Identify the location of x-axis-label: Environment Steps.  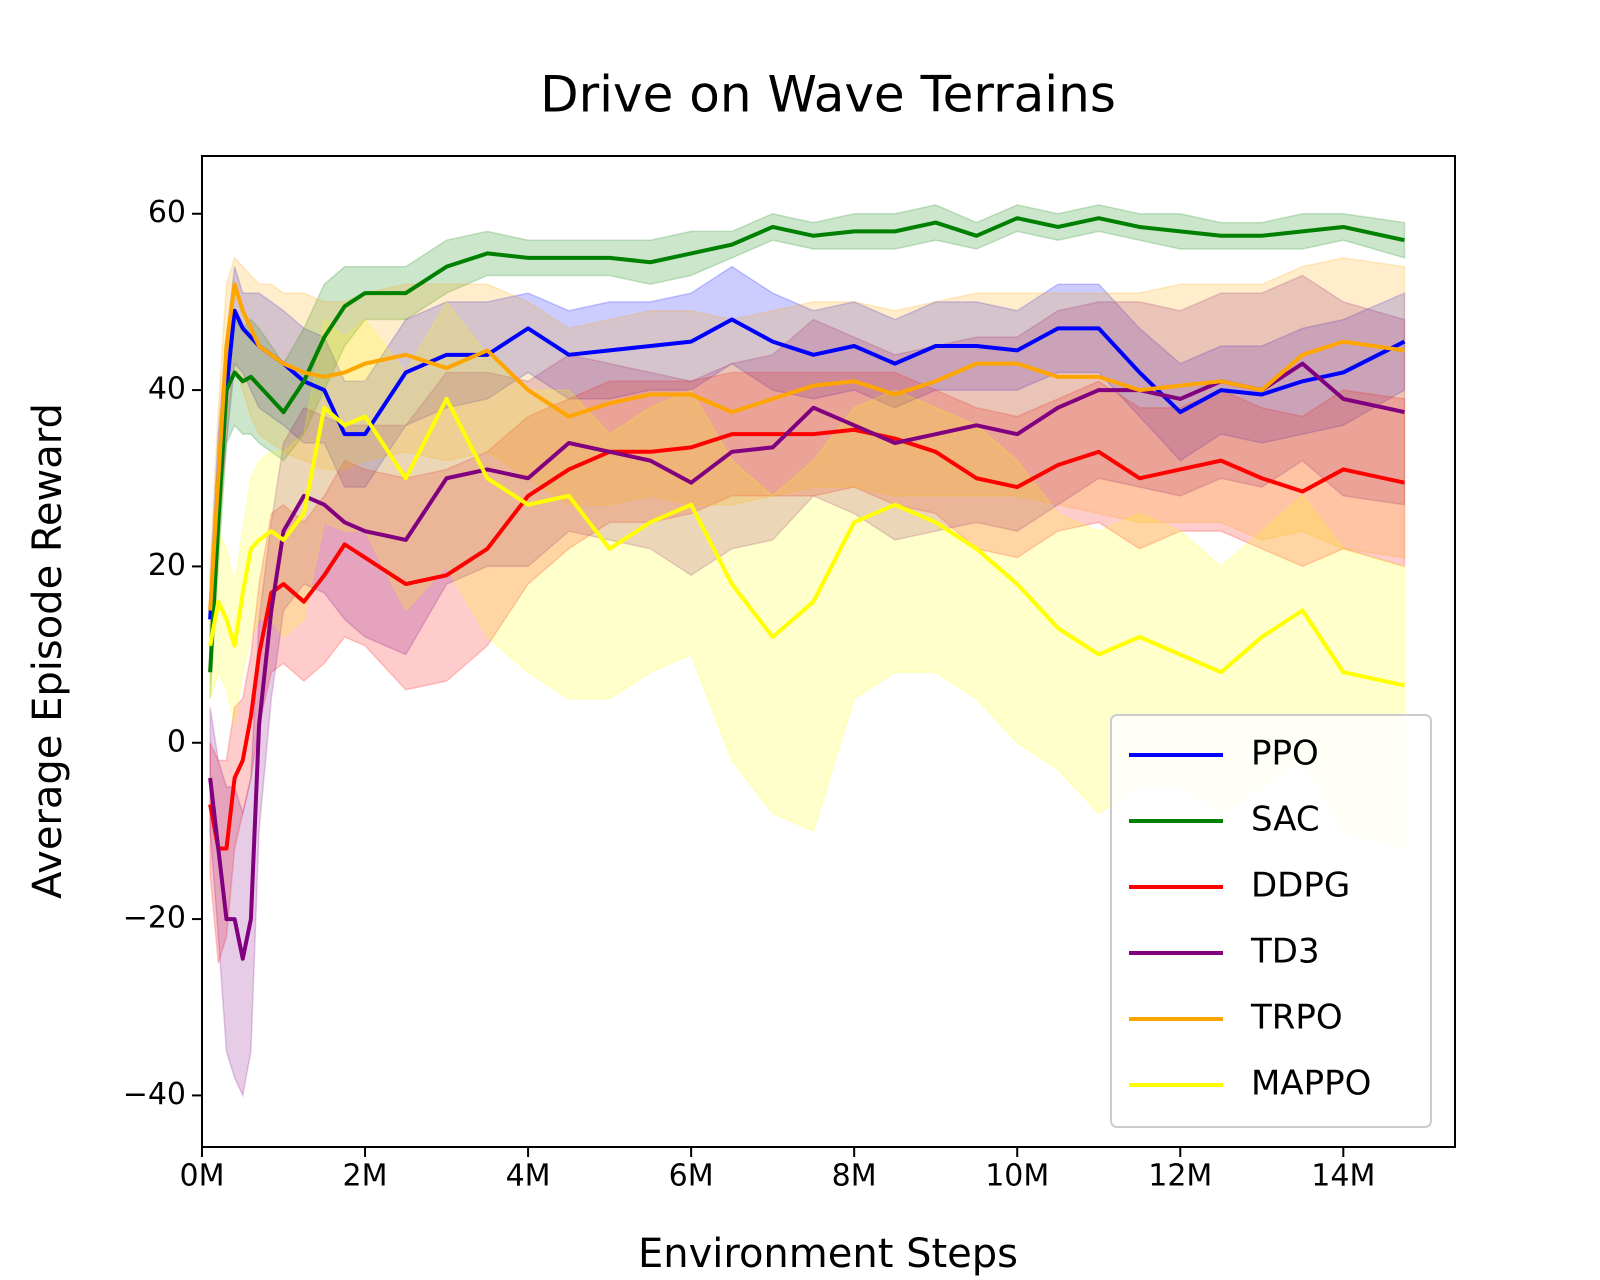
(828, 1254).